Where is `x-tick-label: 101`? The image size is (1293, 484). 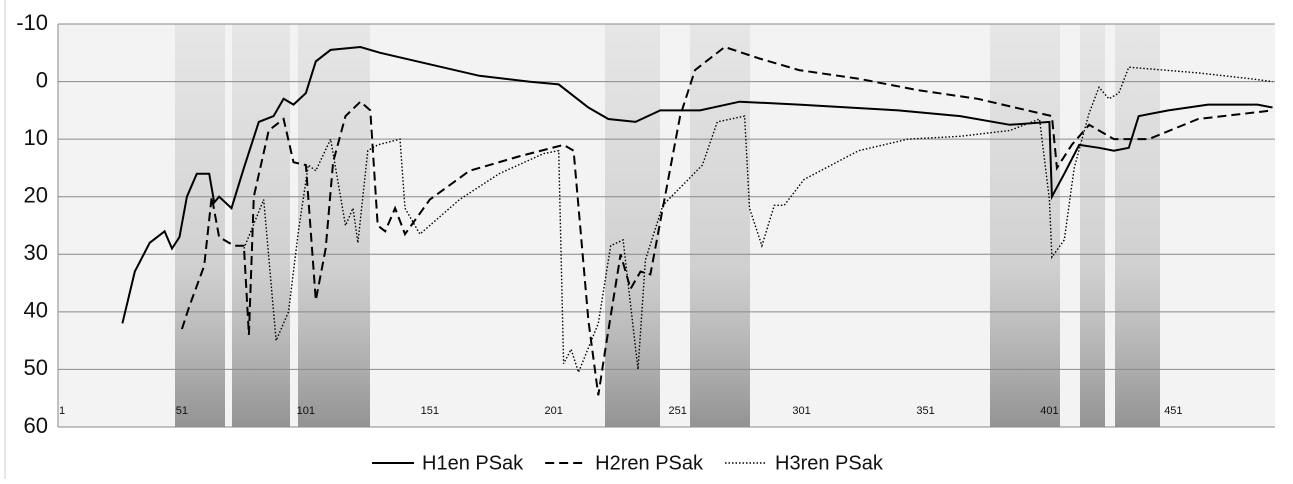 x-tick-label: 101 is located at coordinates (306, 411).